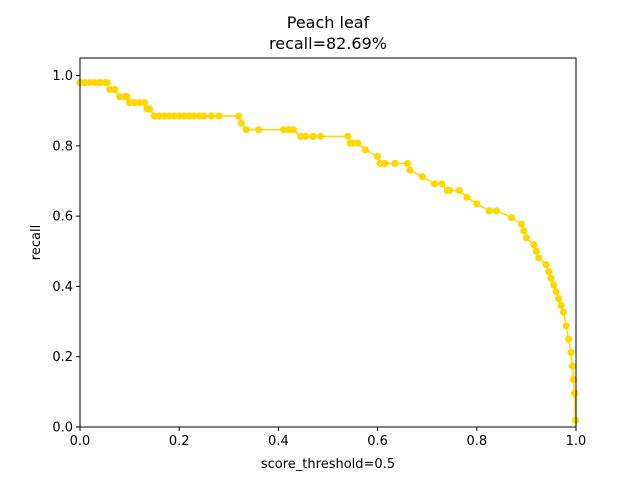 The width and height of the screenshot is (640, 480). I want to click on x-tick-label: 0.8, so click(476, 441).